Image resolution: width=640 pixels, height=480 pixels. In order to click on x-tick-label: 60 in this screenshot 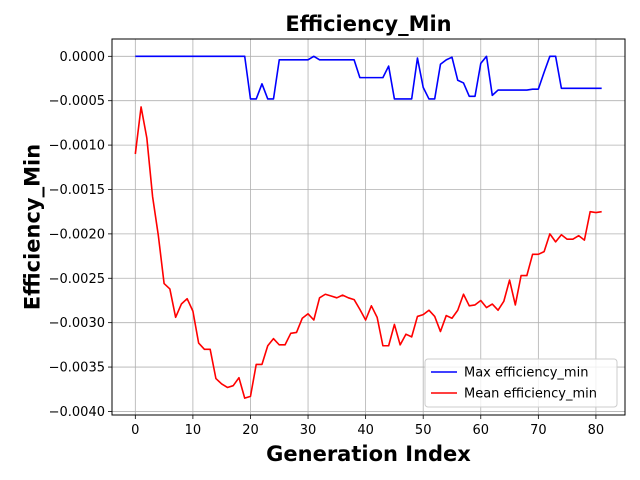, I will do `click(480, 430)`.